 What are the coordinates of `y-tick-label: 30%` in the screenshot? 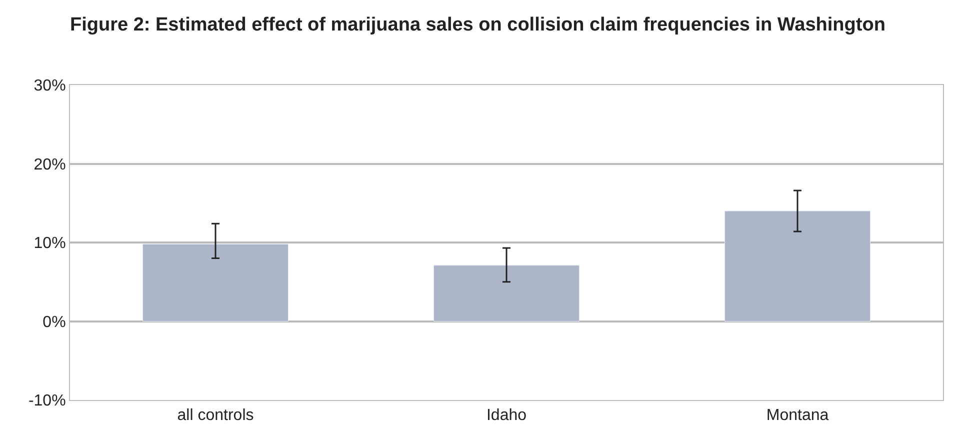 It's located at (50, 86).